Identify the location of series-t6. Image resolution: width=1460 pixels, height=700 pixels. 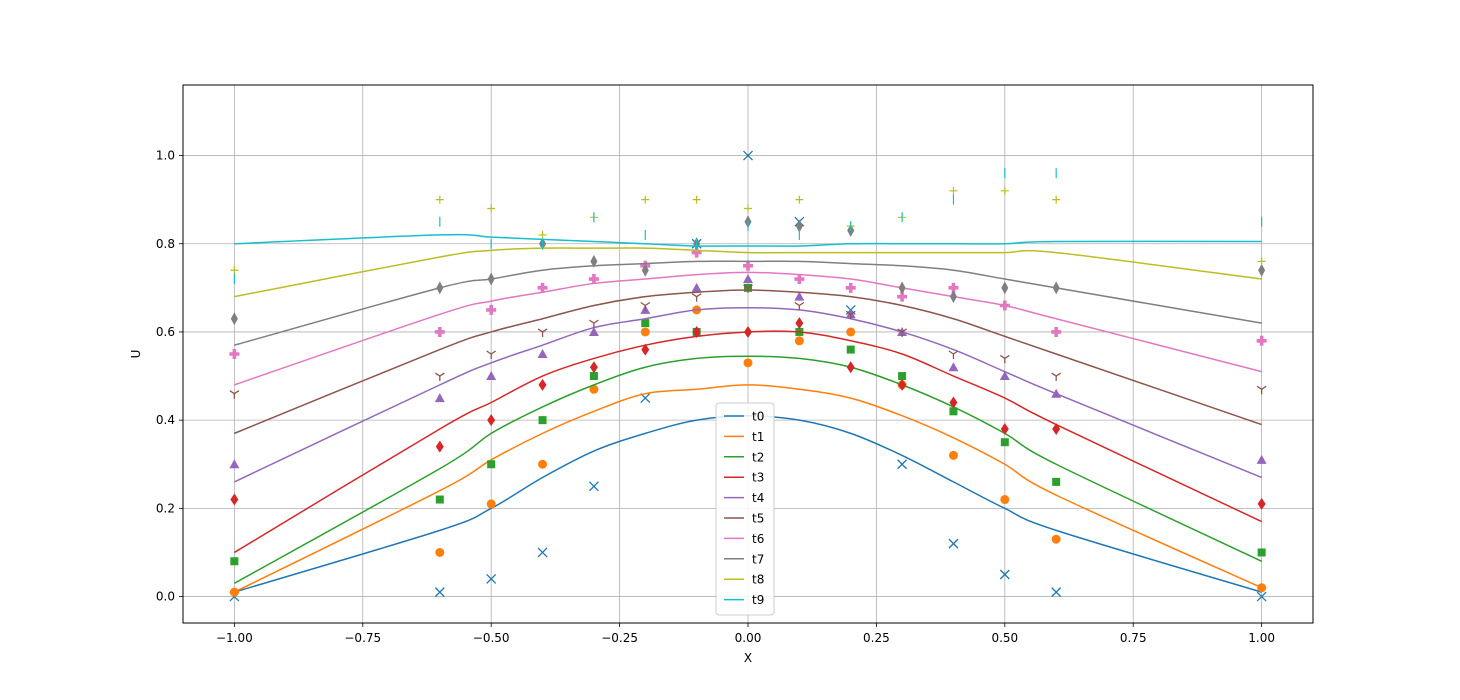
(748, 316).